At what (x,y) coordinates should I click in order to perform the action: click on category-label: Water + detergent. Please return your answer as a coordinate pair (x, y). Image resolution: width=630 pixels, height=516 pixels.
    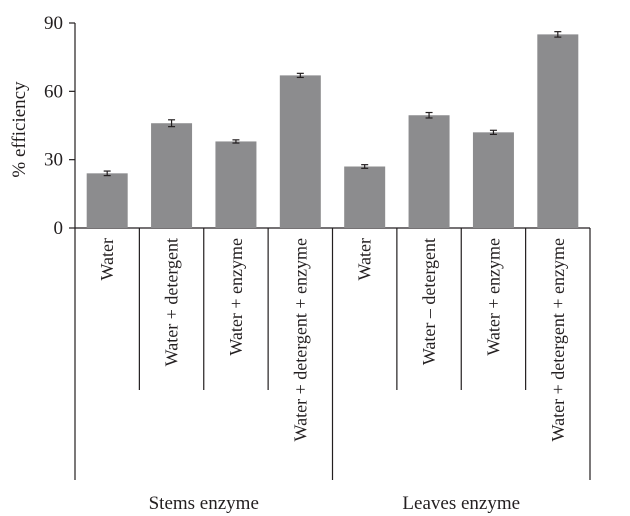
    Looking at the image, I should click on (172, 302).